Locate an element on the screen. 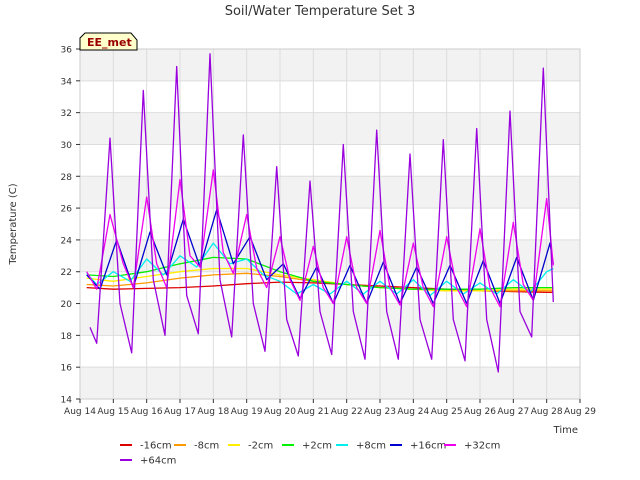 This screenshot has height=480, width=640. x-tick-label: Aug 15 is located at coordinates (113, 412).